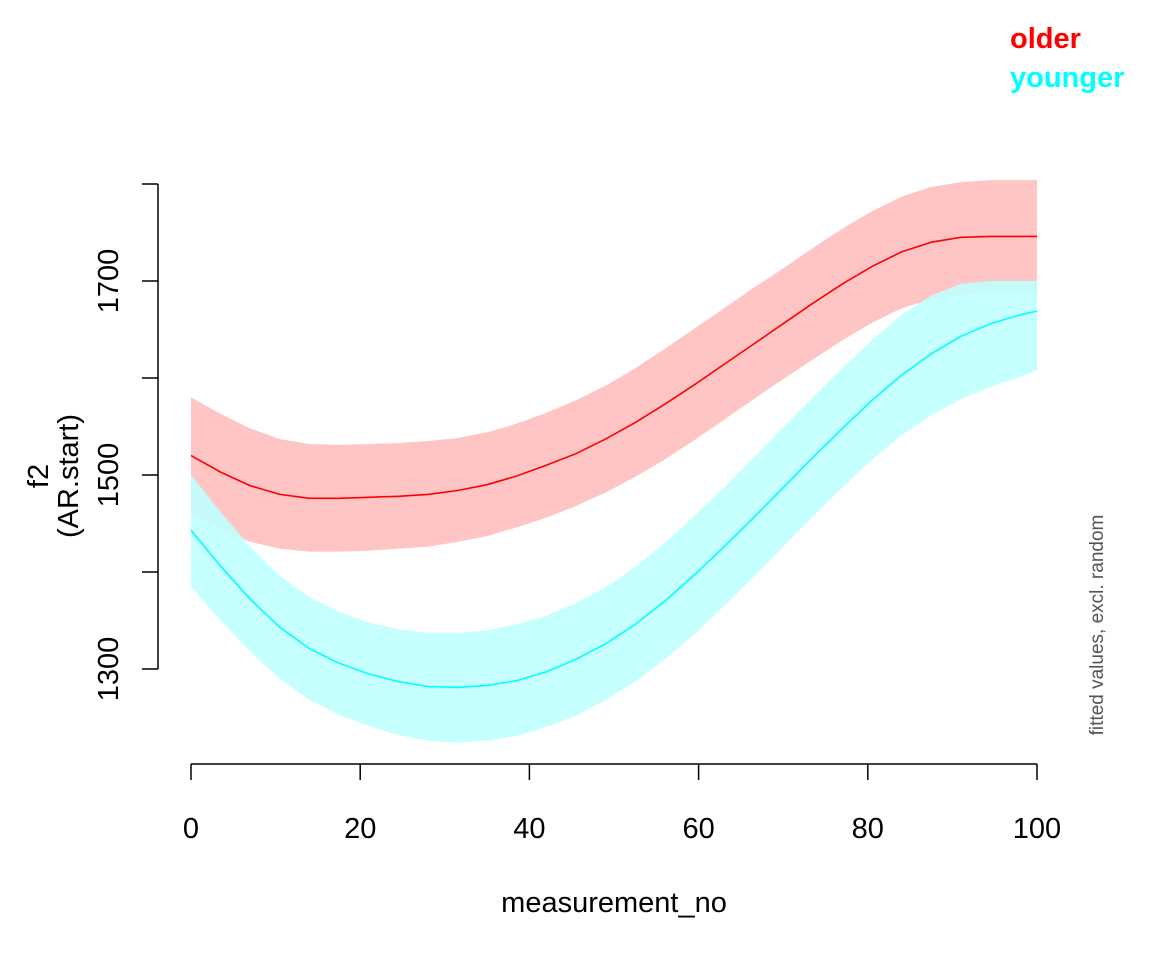  I want to click on x-tick-label: 40, so click(529, 829).